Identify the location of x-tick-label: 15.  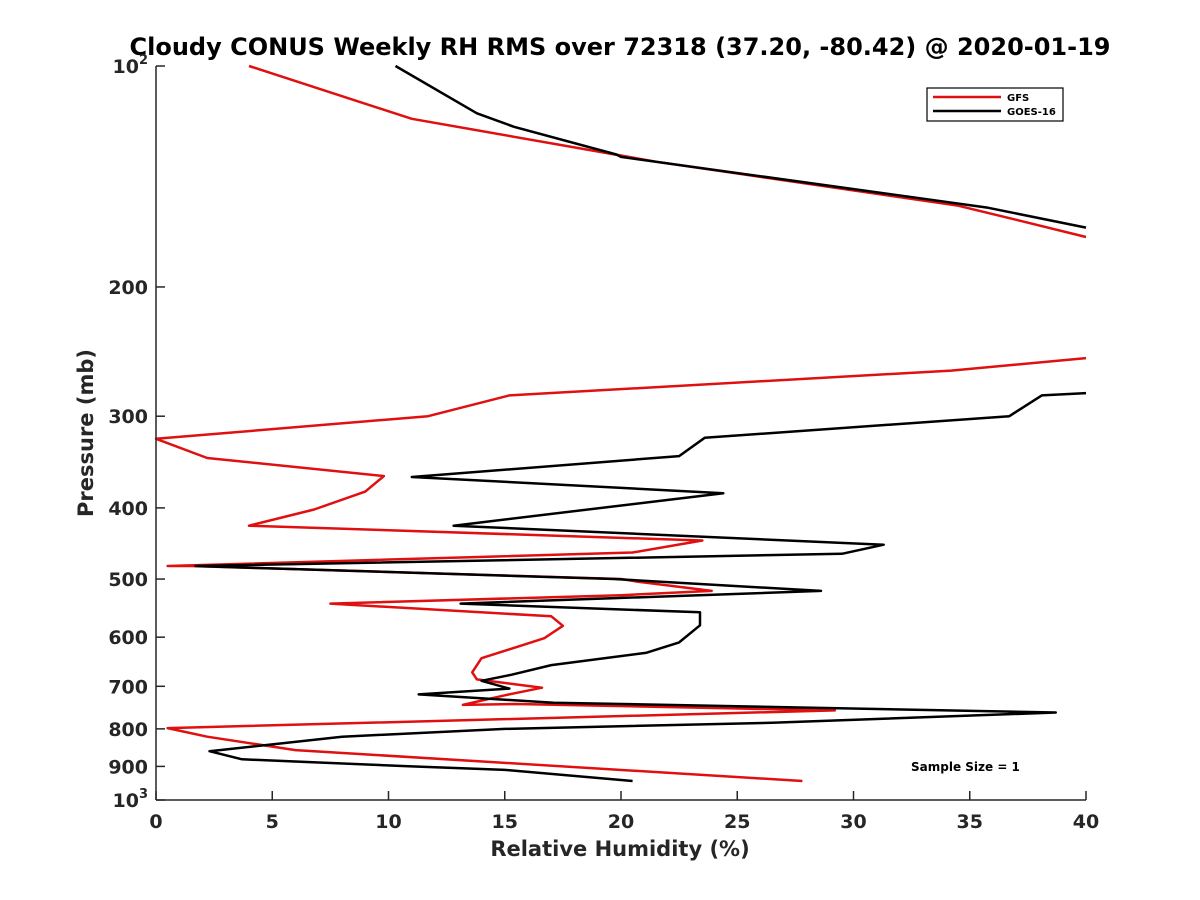
(505, 822).